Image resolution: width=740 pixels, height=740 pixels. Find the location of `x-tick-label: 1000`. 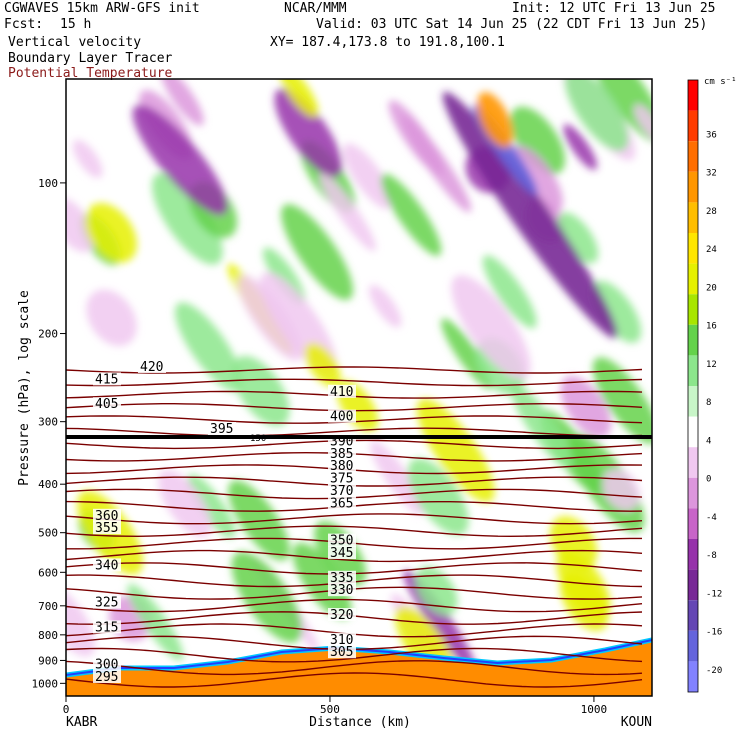

x-tick-label: 1000 is located at coordinates (594, 709).